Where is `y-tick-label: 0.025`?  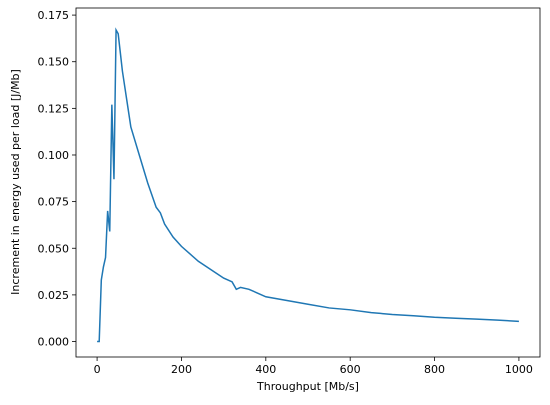 y-tick-label: 0.025 is located at coordinates (54, 295).